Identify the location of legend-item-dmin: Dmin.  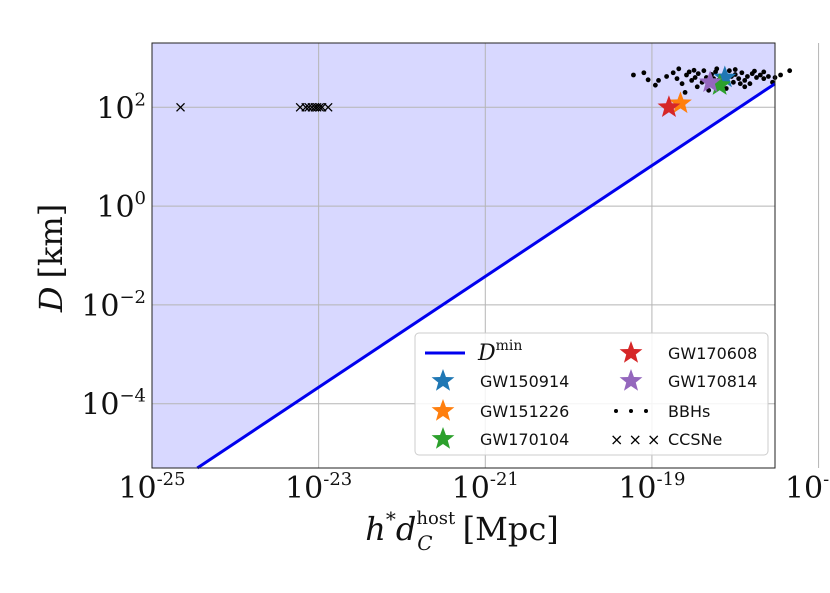
(473, 352).